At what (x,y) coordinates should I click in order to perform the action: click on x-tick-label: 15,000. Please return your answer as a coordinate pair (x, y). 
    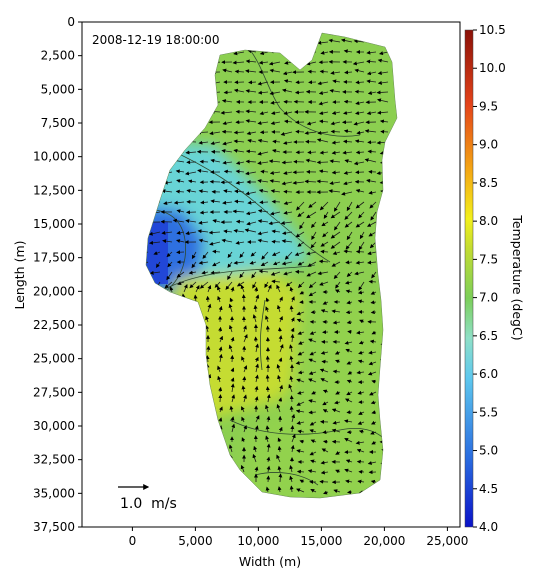
    Looking at the image, I should click on (321, 541).